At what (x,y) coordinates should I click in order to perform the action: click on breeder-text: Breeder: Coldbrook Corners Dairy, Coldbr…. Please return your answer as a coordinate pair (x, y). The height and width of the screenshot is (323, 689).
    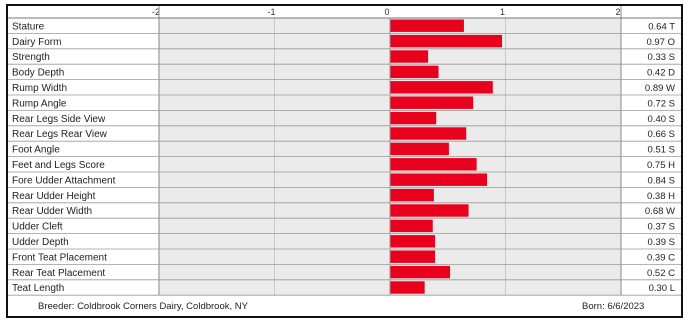
    Looking at the image, I should click on (143, 306).